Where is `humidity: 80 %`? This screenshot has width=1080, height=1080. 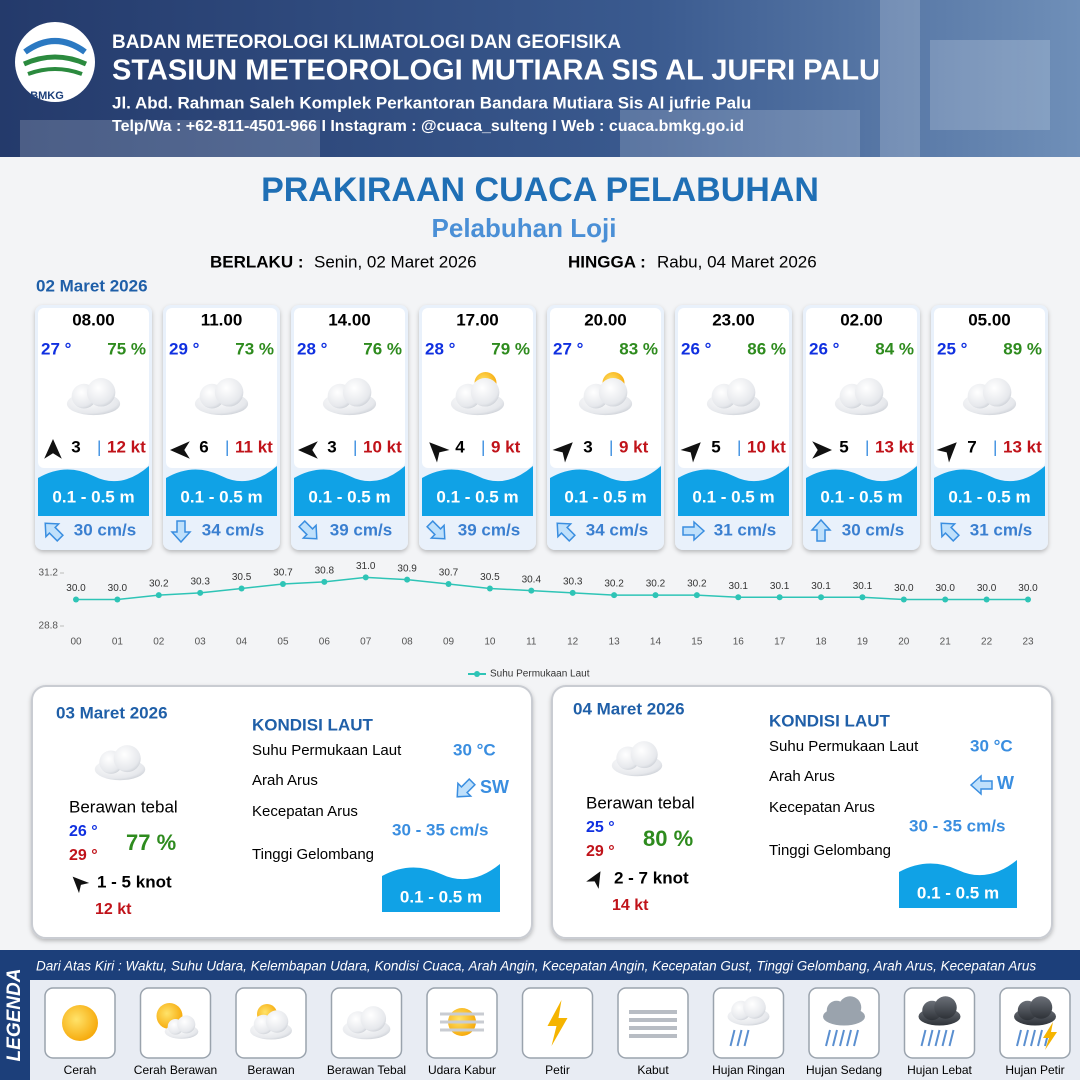 humidity: 80 % is located at coordinates (668, 838).